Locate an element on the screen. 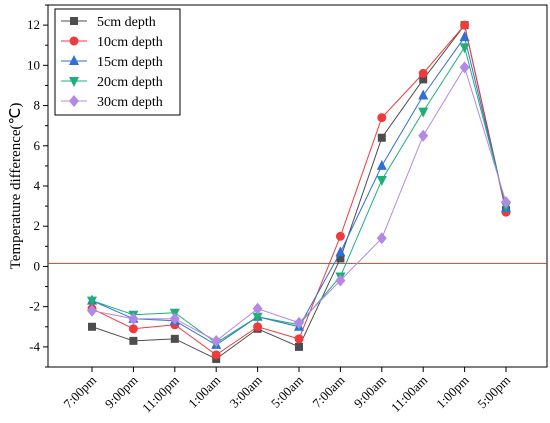  x-tick-label: 1:00am is located at coordinates (204, 392).